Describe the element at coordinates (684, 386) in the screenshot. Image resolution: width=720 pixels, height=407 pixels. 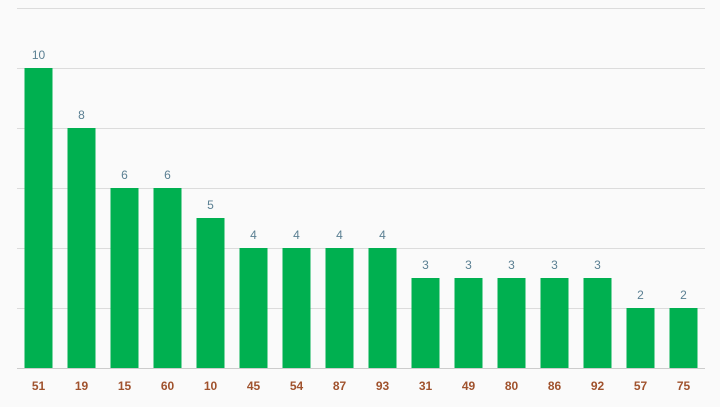
I see `category-label-75: 75` at that location.